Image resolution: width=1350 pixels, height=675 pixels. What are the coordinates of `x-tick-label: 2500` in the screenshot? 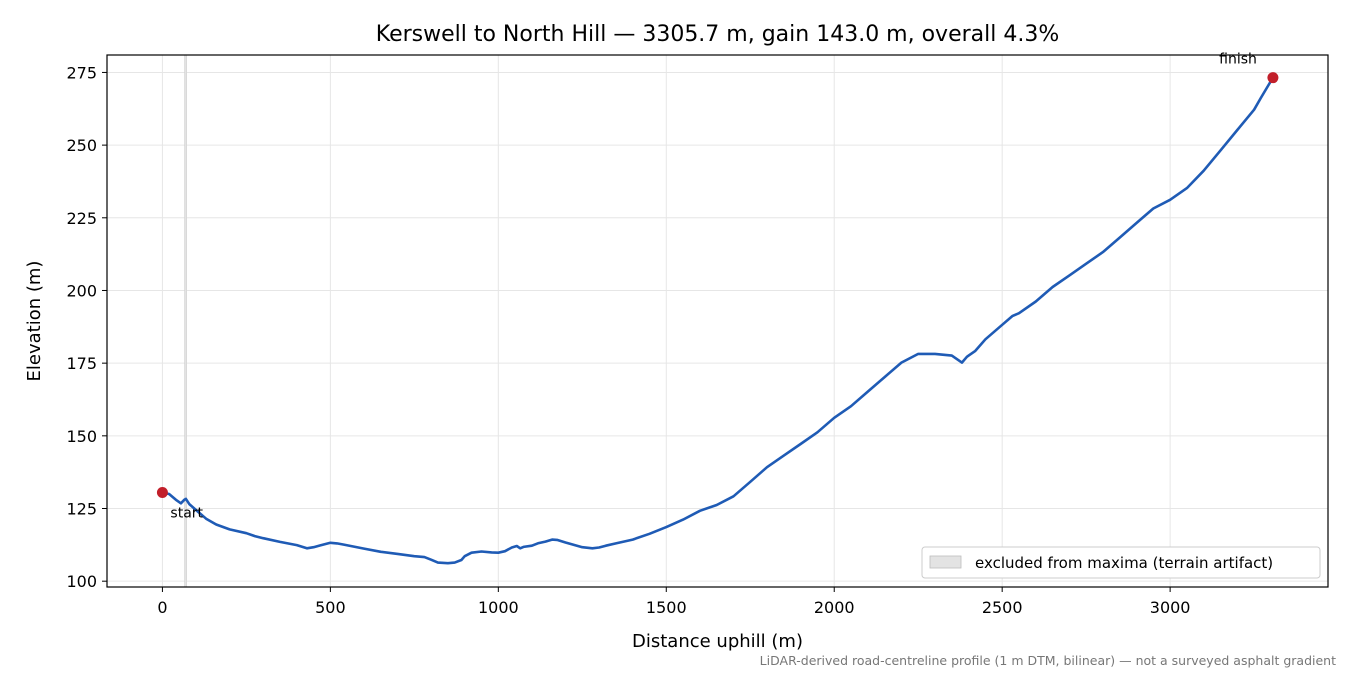 It's located at (1002, 607).